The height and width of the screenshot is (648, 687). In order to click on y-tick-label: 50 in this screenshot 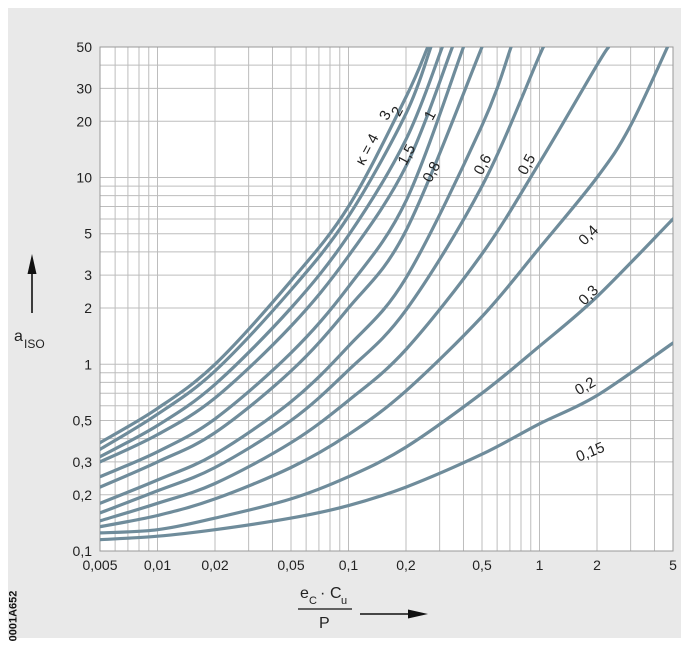, I will do `click(84, 47)`.